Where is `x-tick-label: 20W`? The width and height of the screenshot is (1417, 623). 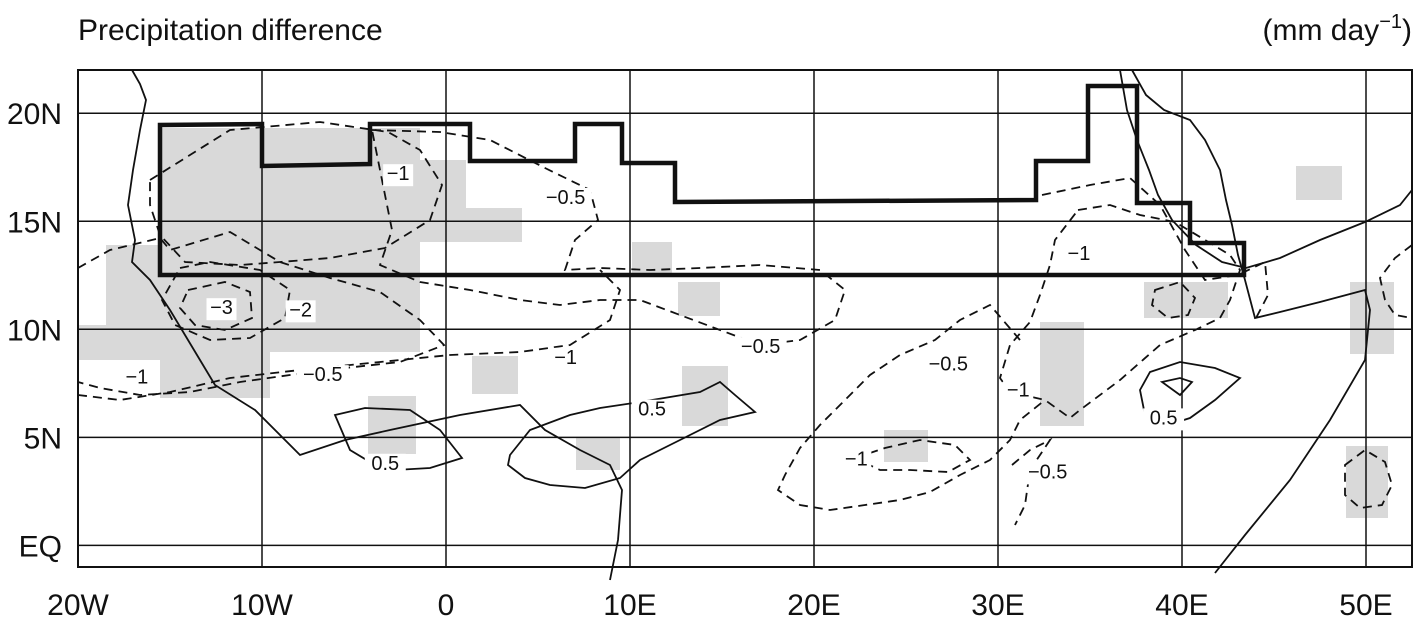 x-tick-label: 20W is located at coordinates (78, 605).